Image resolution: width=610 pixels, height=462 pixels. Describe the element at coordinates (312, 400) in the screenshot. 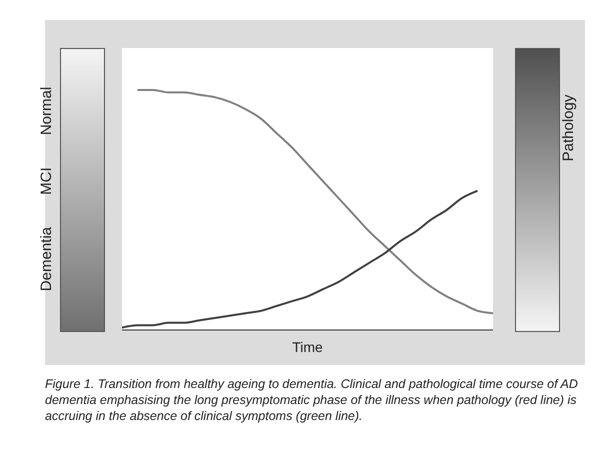

I see `caption: Figure 1. Transition from healthy ageing to dementia. Clinical and pathological time course of AD dementia emphasising the long presymptomatic phase of the illness when pathology (red line) is accruing in the absence of clinical symptoms (green line).` at that location.